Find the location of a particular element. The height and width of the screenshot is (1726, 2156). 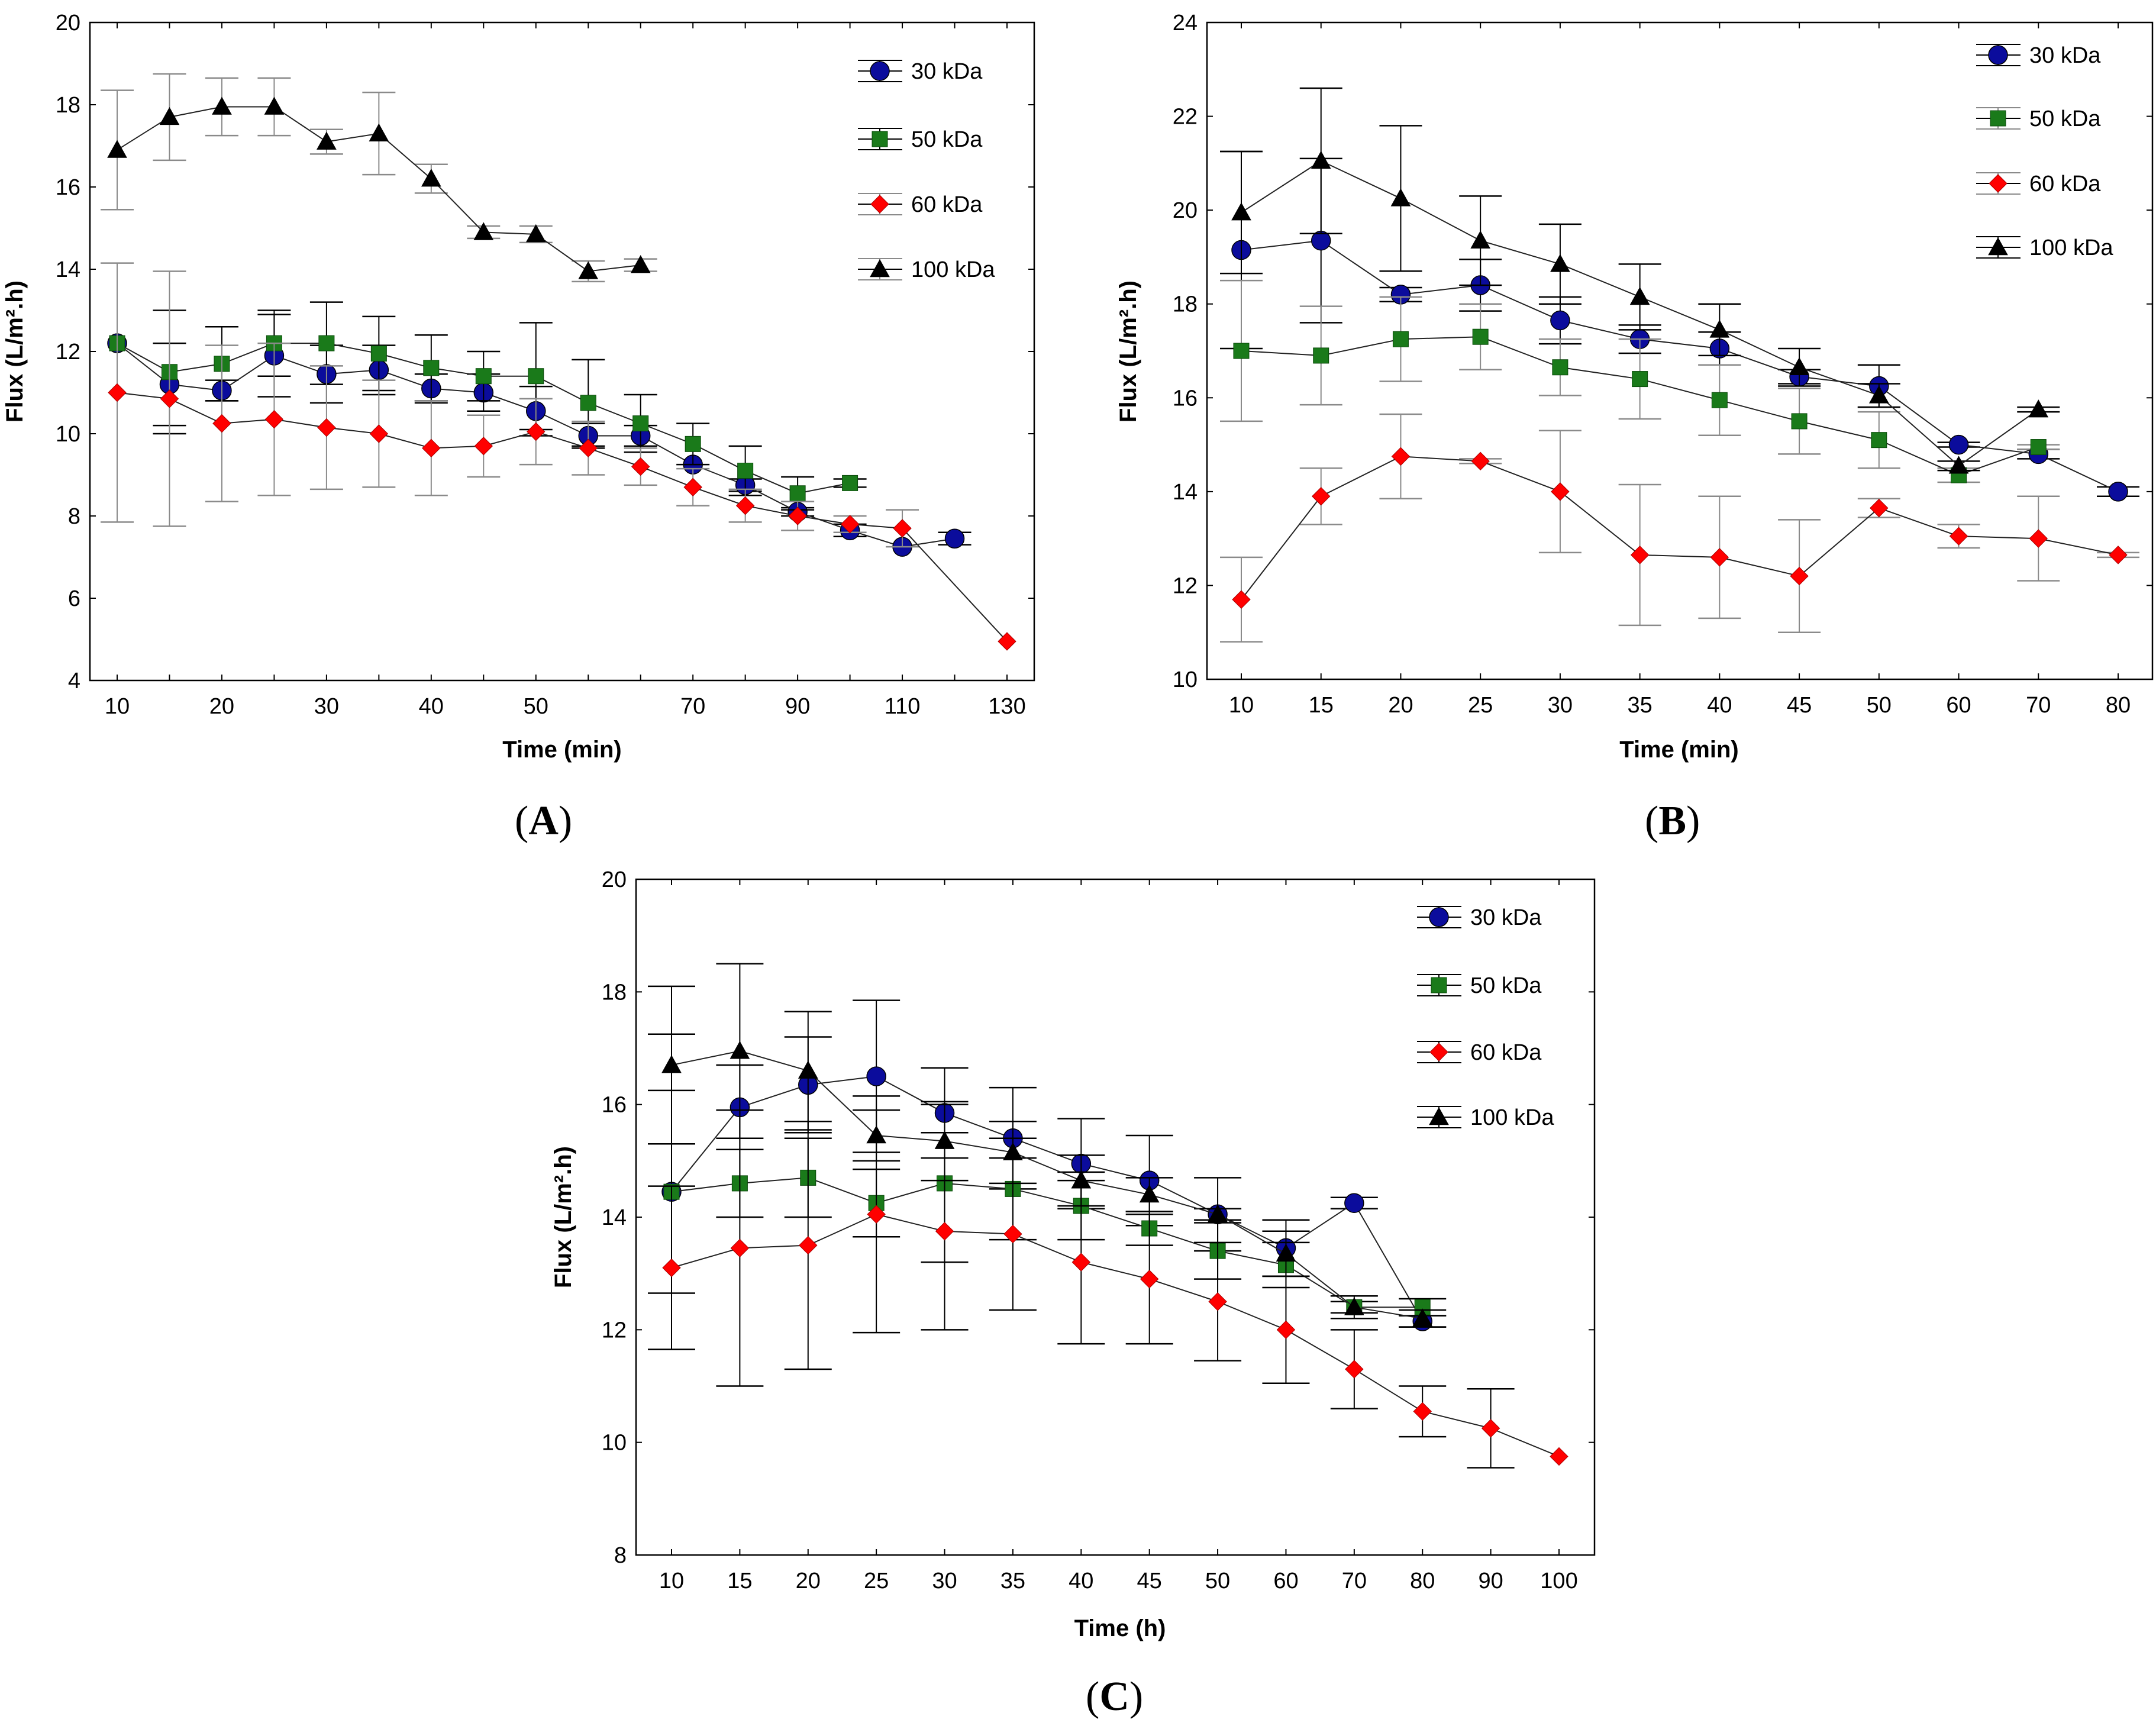

panel-paren-open: ( is located at coordinates (521, 821).